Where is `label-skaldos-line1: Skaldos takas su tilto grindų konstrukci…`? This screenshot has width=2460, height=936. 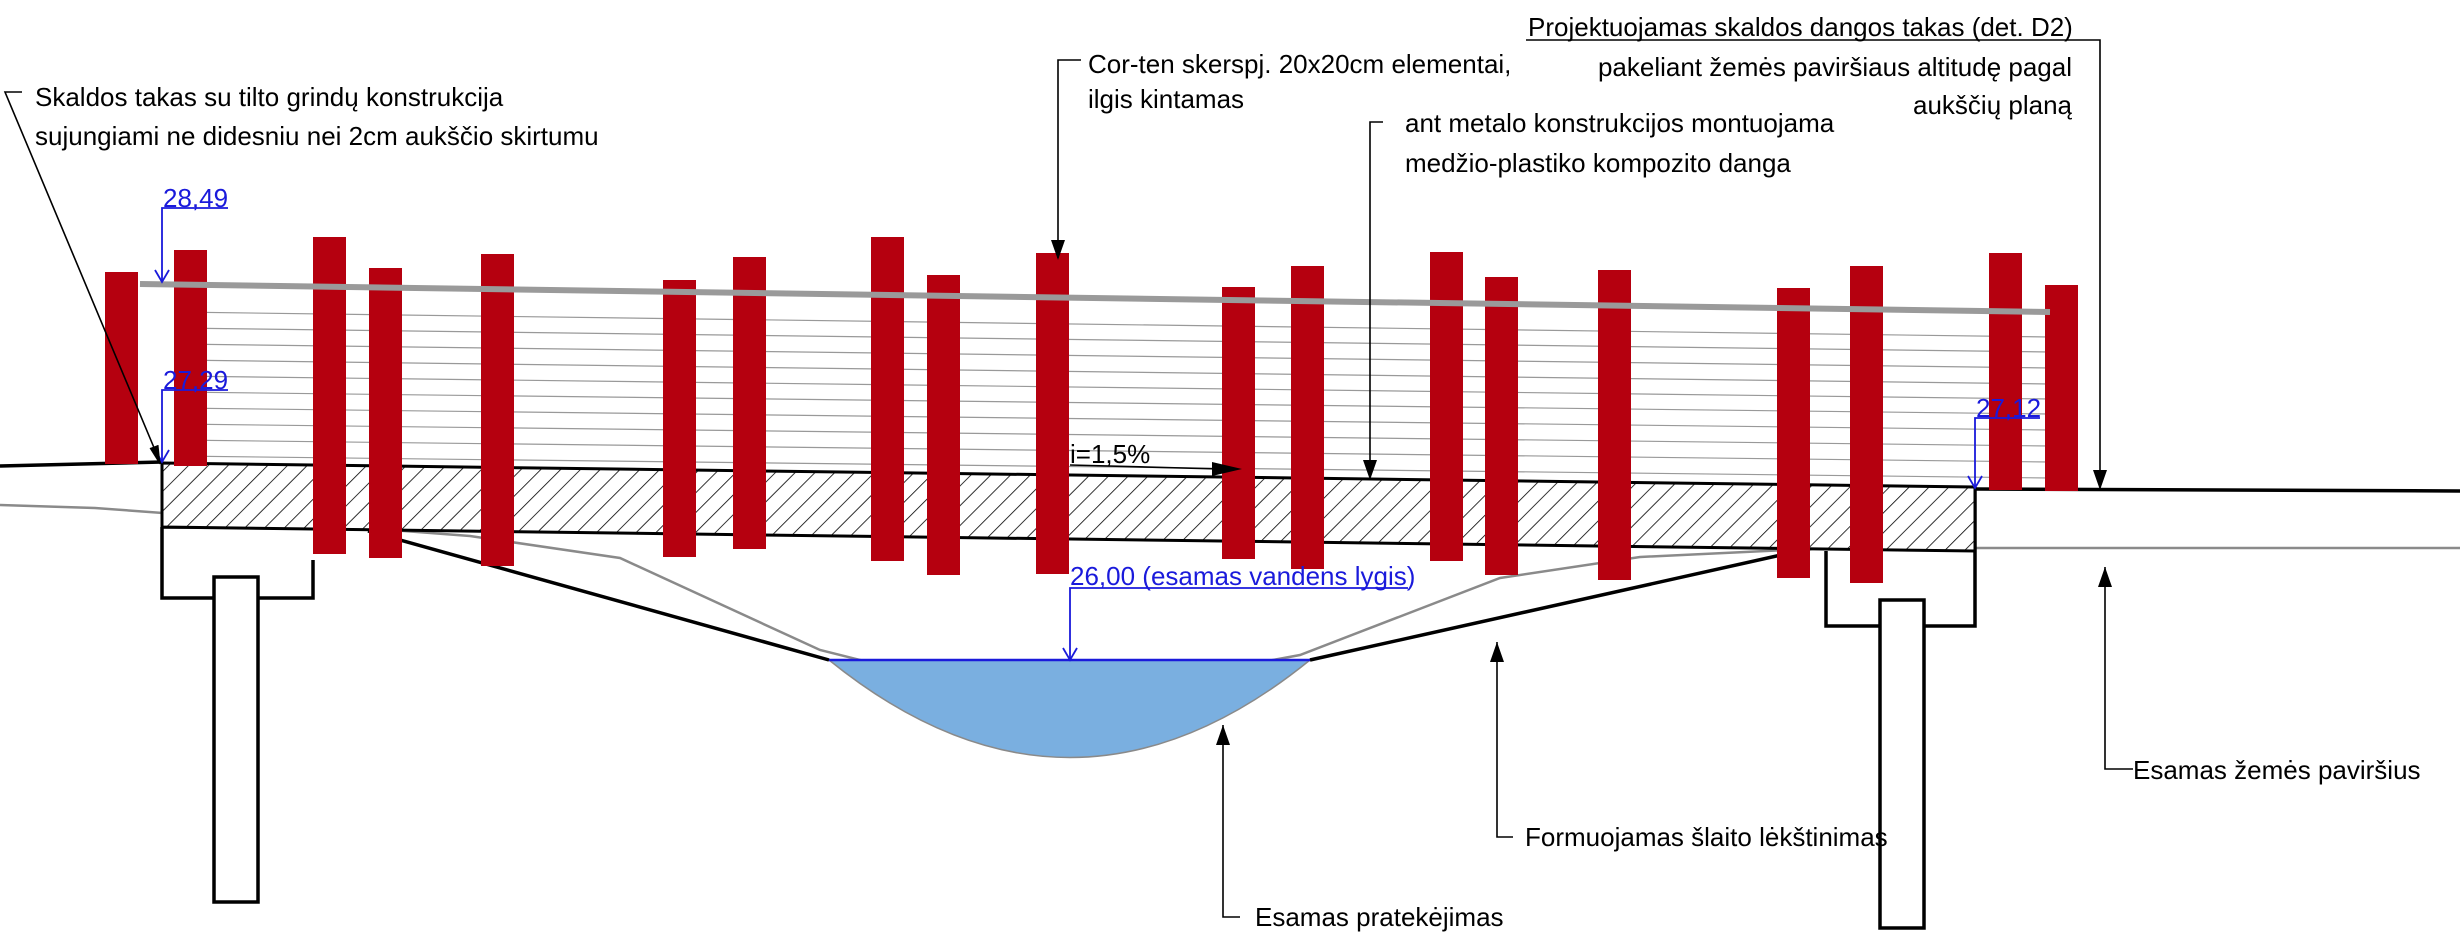 label-skaldos-line1: Skaldos takas su tilto grindų konstrukci… is located at coordinates (269, 97).